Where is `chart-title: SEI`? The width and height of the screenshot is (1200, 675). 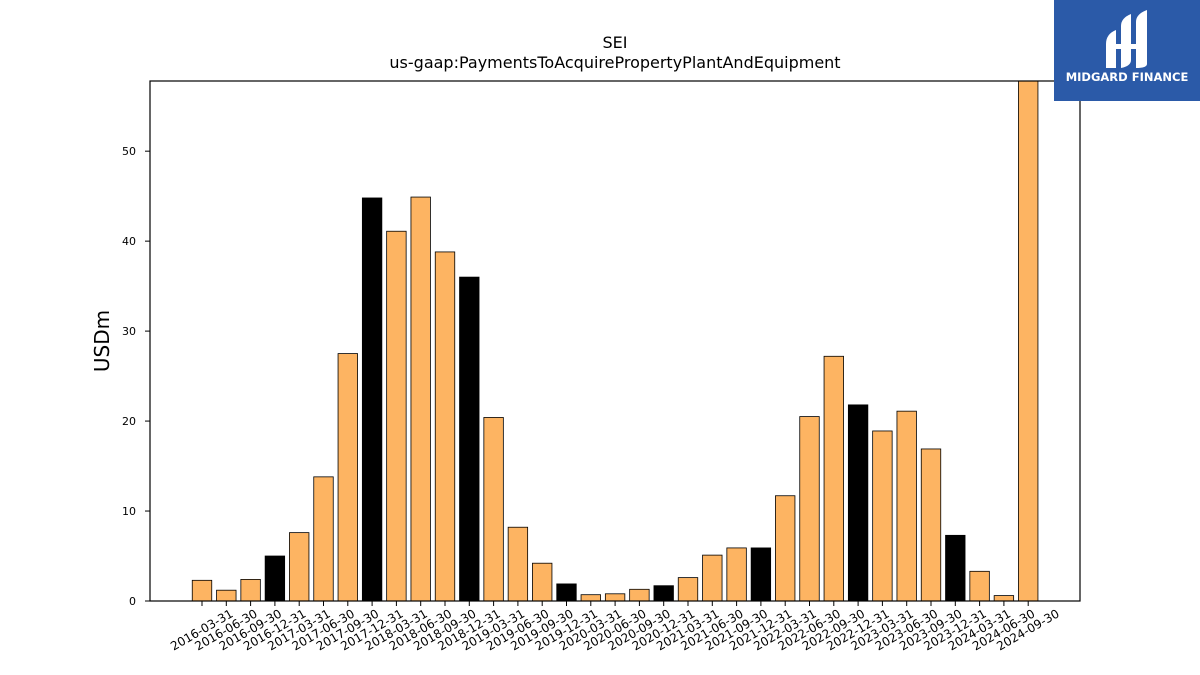
chart-title: SEI is located at coordinates (615, 42).